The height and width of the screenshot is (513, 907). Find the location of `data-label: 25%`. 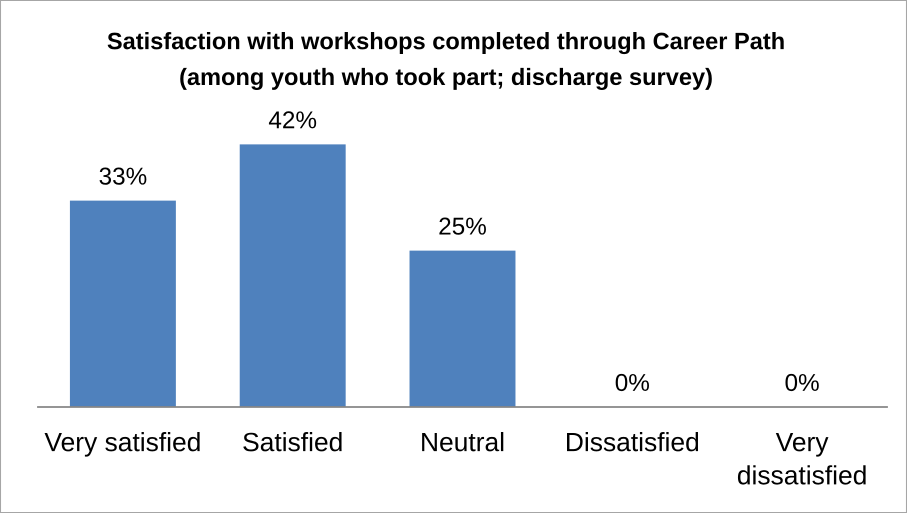

data-label: 25% is located at coordinates (462, 226).